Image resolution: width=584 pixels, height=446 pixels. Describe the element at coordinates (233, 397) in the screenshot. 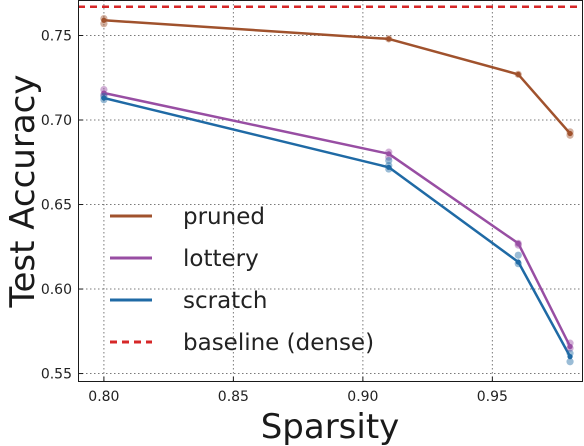

I see `x-tick-label: 0.85` at that location.